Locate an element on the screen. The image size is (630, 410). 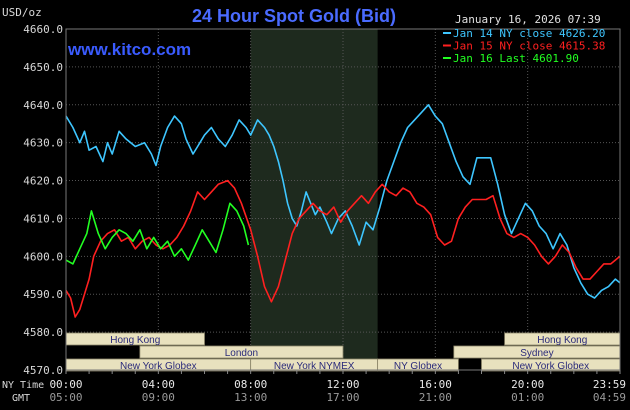
y-tick-label: 4580.0 is located at coordinates (43, 332).